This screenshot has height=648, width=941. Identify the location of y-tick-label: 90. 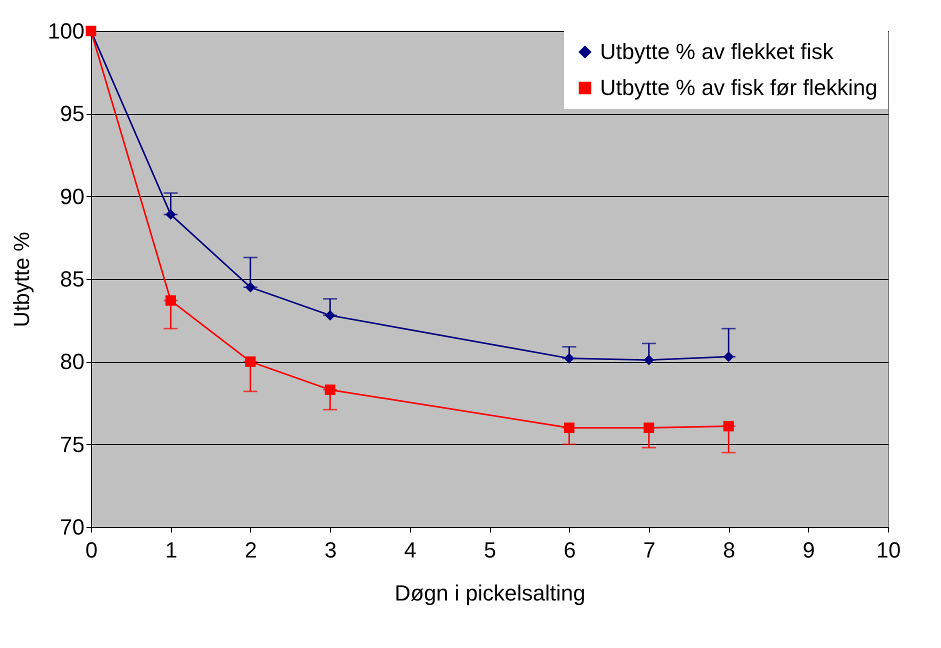
(72, 196).